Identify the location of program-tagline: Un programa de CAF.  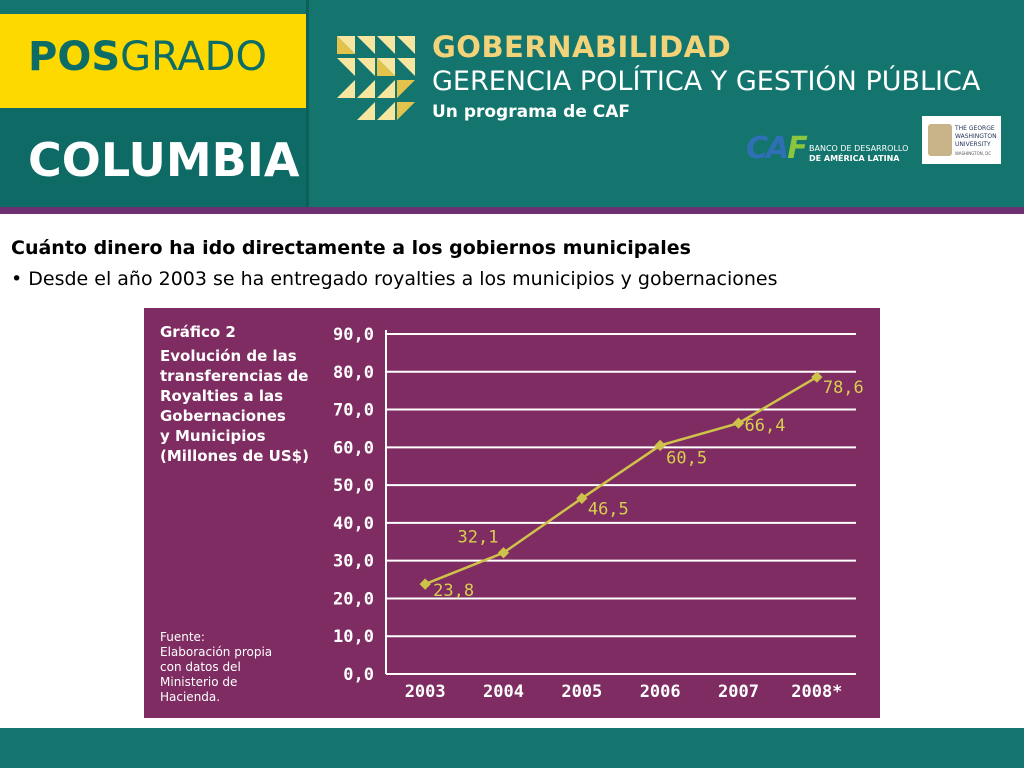
(531, 112).